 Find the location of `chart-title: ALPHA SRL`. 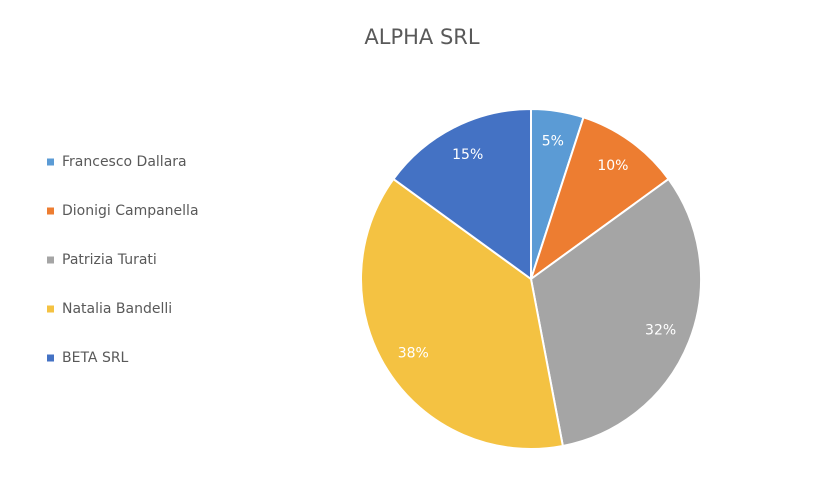

chart-title: ALPHA SRL is located at coordinates (421, 37).